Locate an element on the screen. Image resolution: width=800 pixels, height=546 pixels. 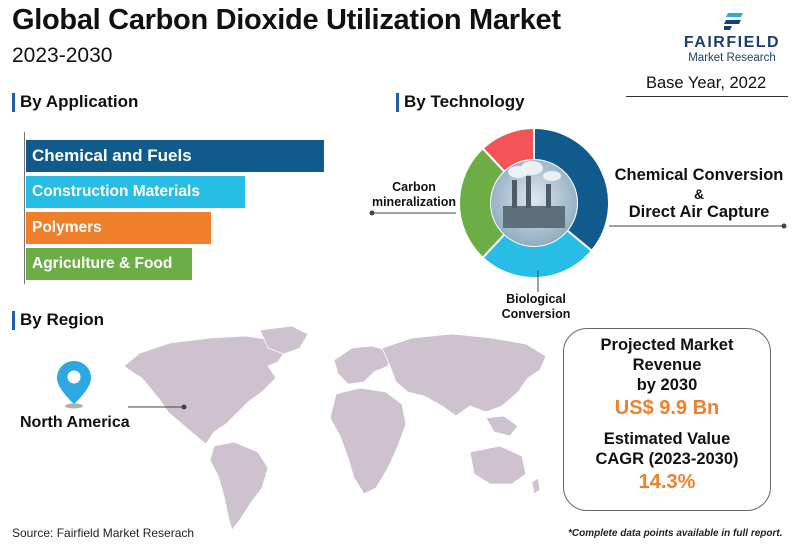
map-new-zealand is located at coordinates (536, 486).